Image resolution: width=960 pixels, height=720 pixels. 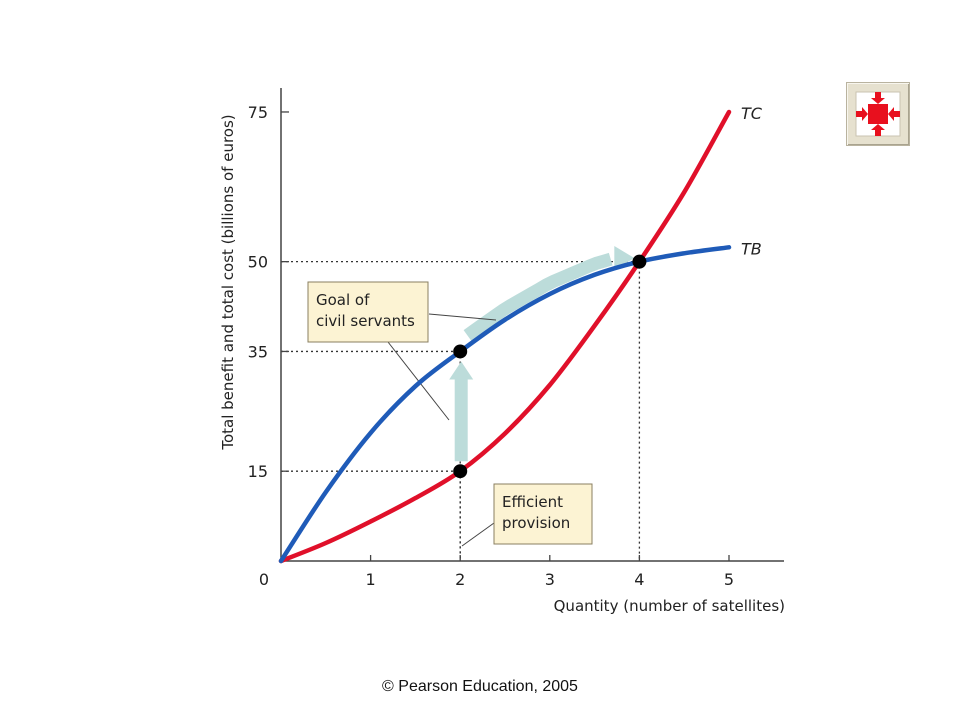 I want to click on callout-leaders, so click(x=442, y=430).